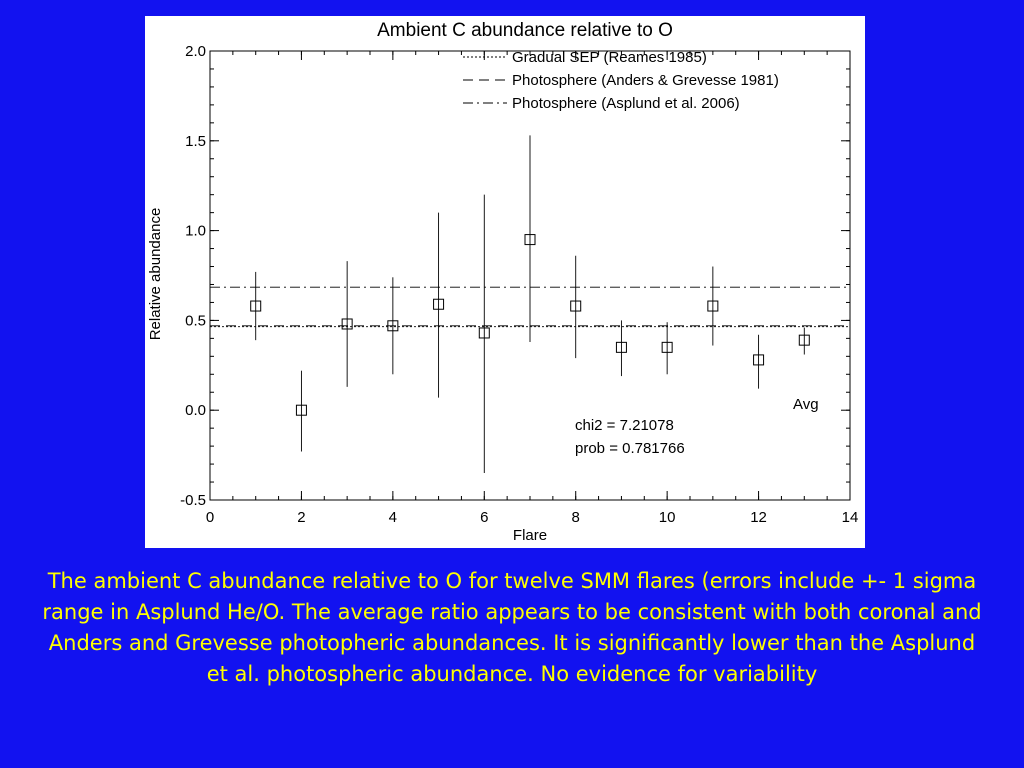  Describe the element at coordinates (530, 535) in the screenshot. I see `x-axis-label: Flare` at that location.